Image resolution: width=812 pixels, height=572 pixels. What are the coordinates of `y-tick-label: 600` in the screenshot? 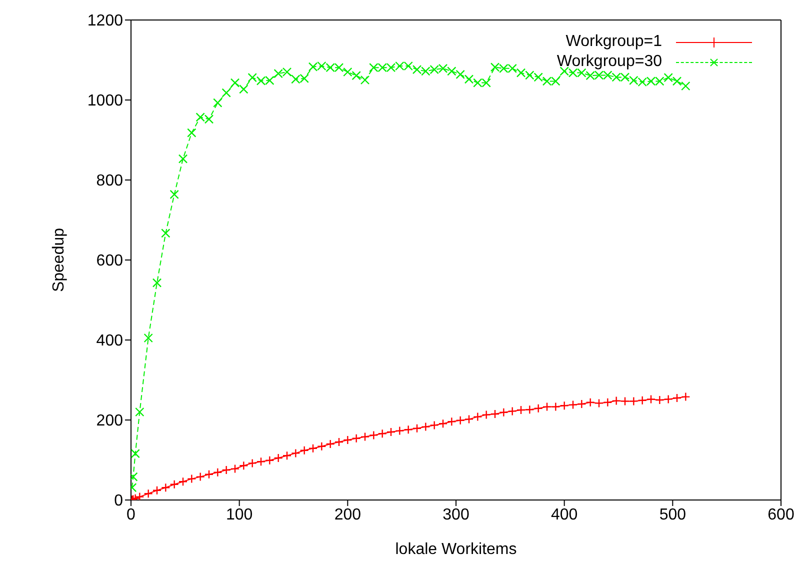 It's located at (110, 261).